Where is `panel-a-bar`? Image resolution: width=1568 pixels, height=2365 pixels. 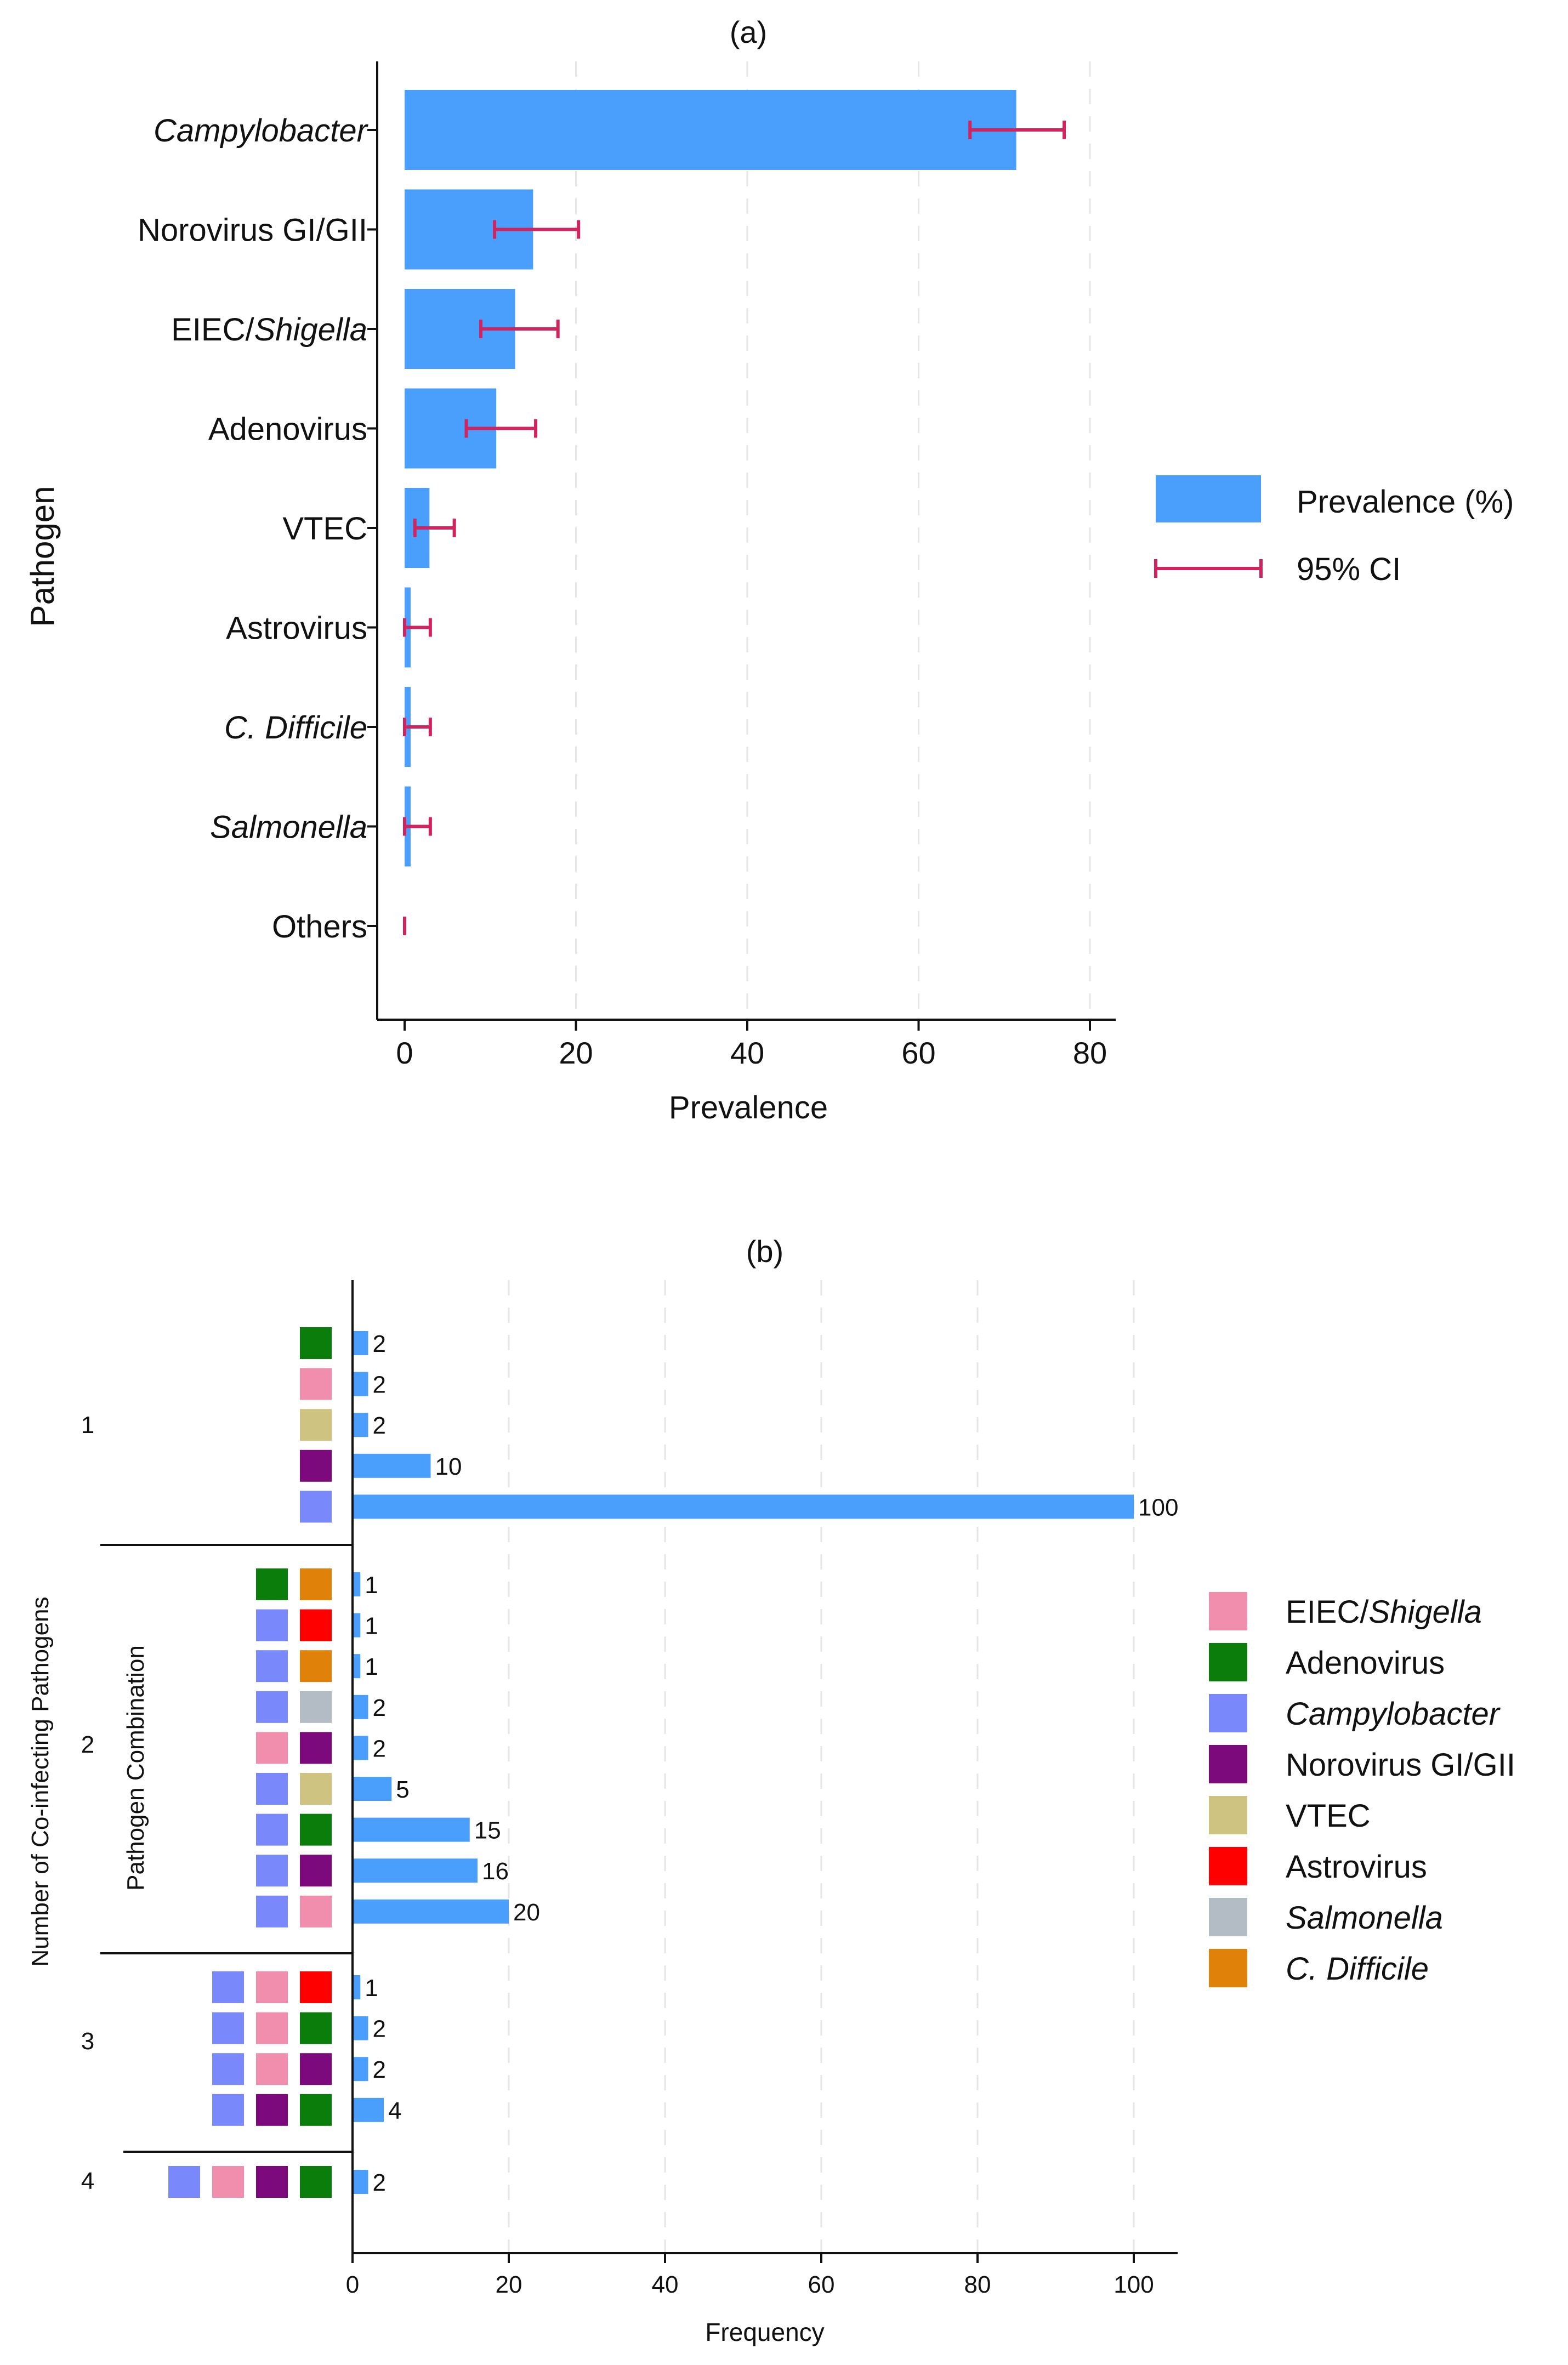
panel-a-bar is located at coordinates (710, 130).